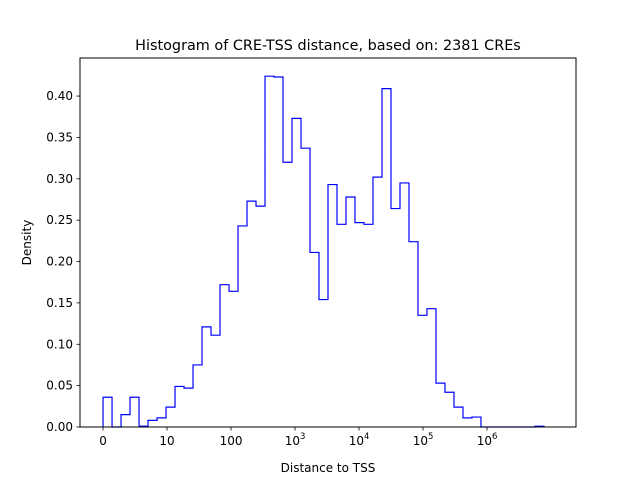 Image resolution: width=640 pixels, height=484 pixels. What do you see at coordinates (59, 220) in the screenshot?
I see `y-tick-label: 0.25` at bounding box center [59, 220].